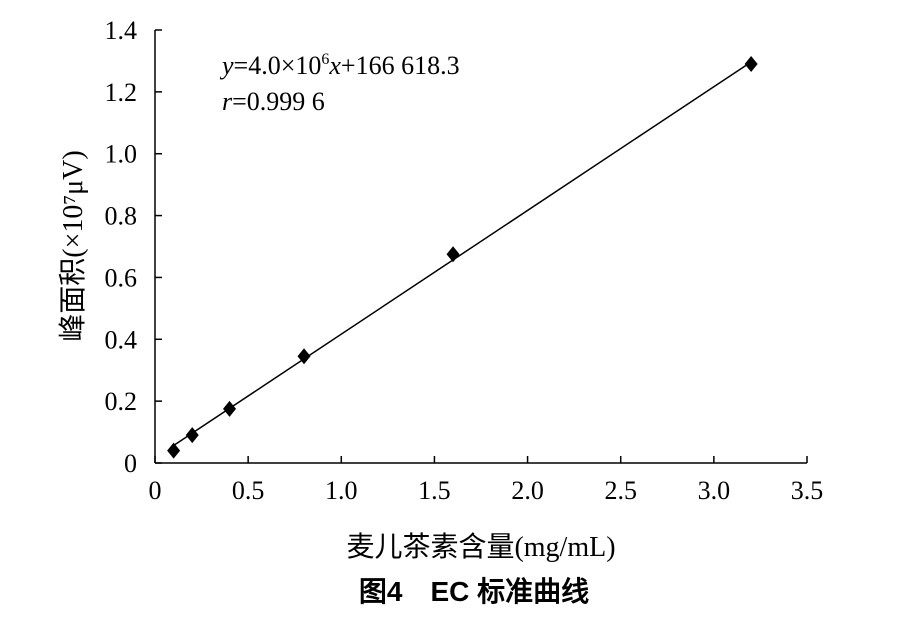 The image size is (908, 621). What do you see at coordinates (130, 463) in the screenshot?
I see `y-tick-label: 0` at bounding box center [130, 463].